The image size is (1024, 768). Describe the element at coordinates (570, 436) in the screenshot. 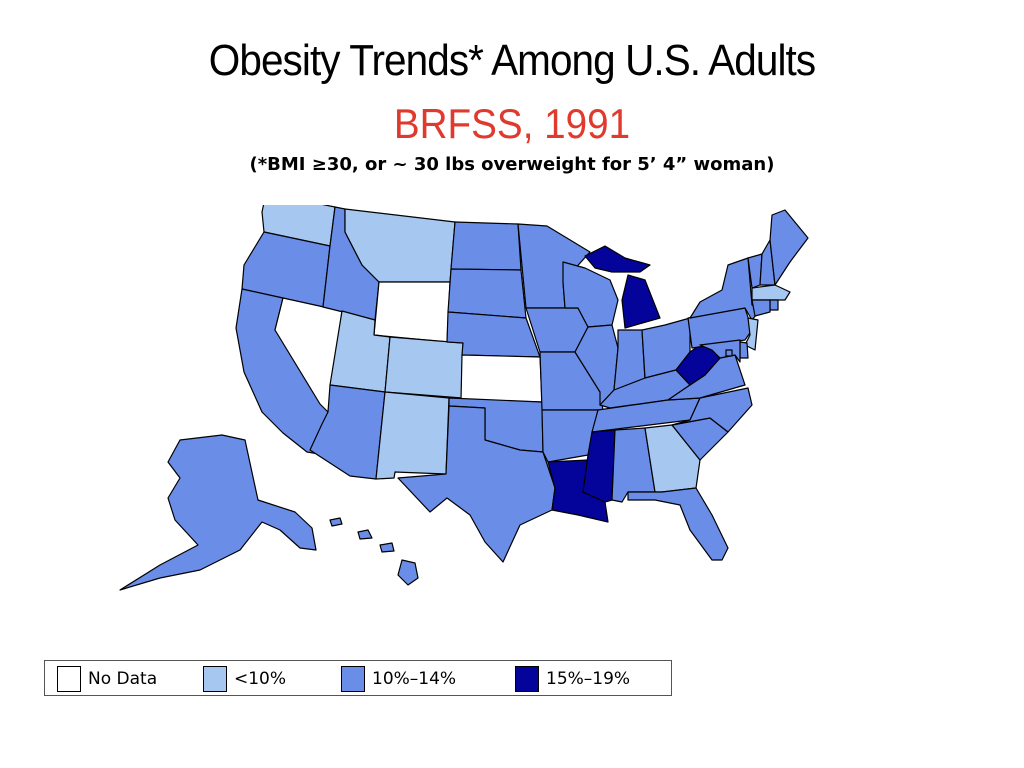

I see `state-AR` at that location.